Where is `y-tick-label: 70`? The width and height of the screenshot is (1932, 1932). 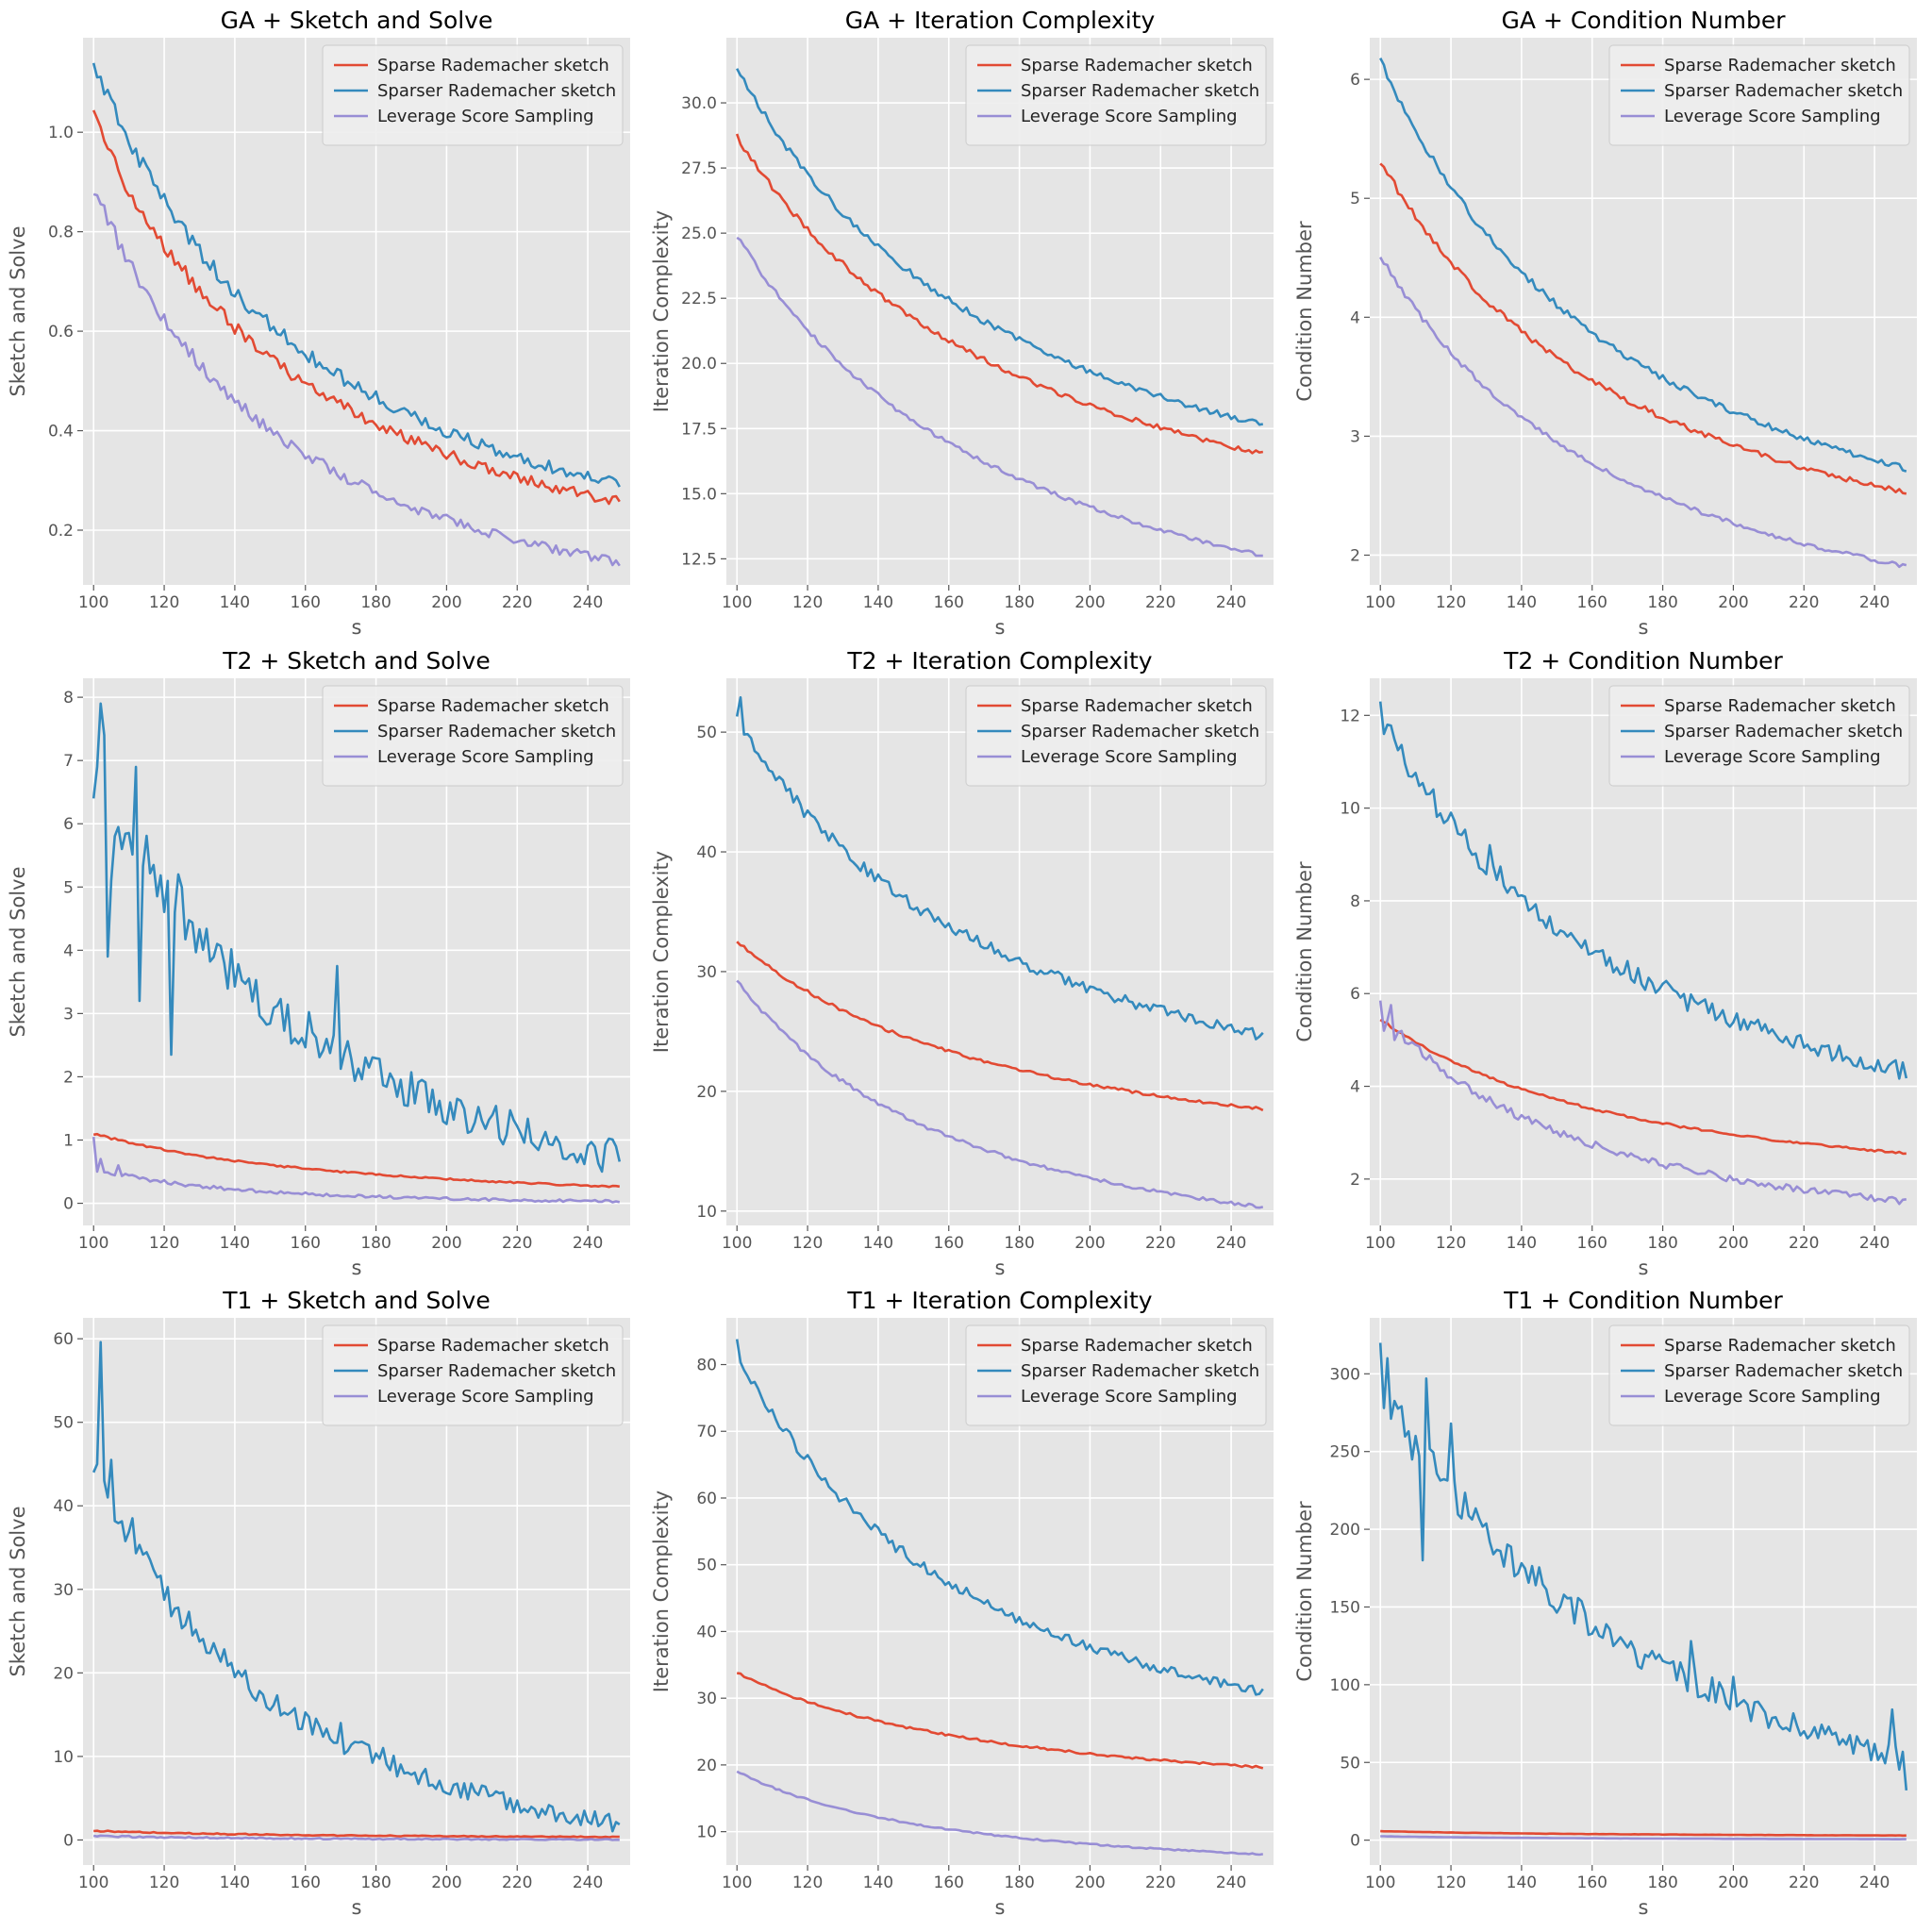
y-tick-label: 70 is located at coordinates (707, 1432).